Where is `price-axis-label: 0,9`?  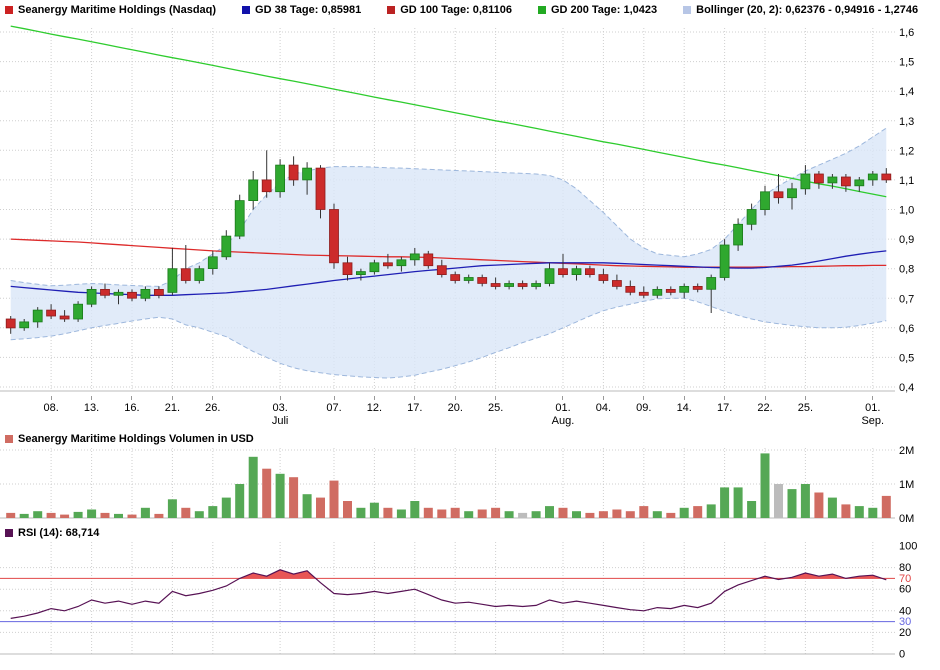
price-axis-label: 0,9 is located at coordinates (906, 240).